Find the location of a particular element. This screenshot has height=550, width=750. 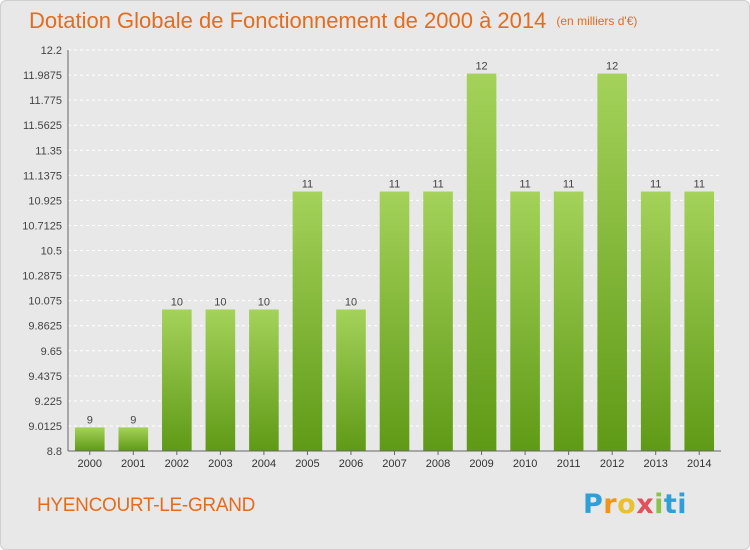

y-tick-label: 10.5 is located at coordinates (51, 252).